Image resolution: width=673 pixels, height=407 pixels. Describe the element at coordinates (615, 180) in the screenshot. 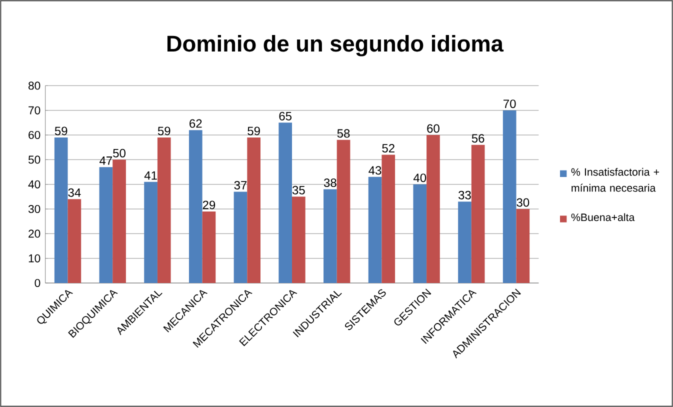

I see `legend-label: % Insatisfactoria + mínima necesaria` at that location.